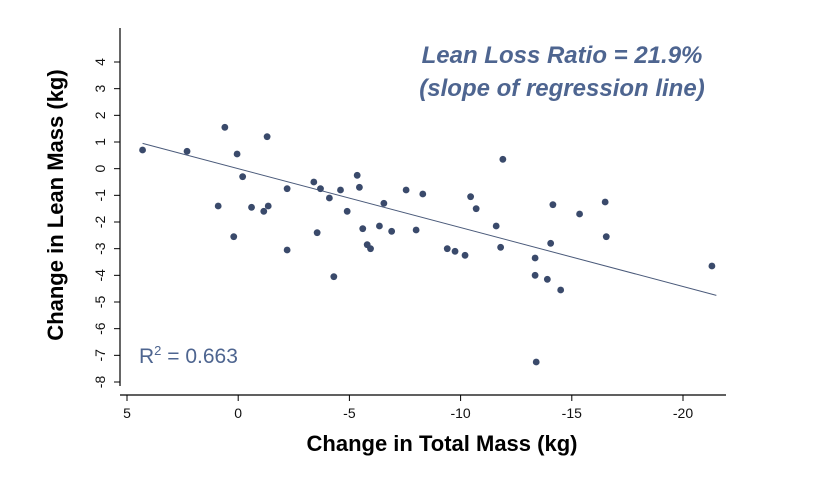 The width and height of the screenshot is (824, 482). Describe the element at coordinates (100, 195) in the screenshot. I see `y-tick-label: -1` at that location.